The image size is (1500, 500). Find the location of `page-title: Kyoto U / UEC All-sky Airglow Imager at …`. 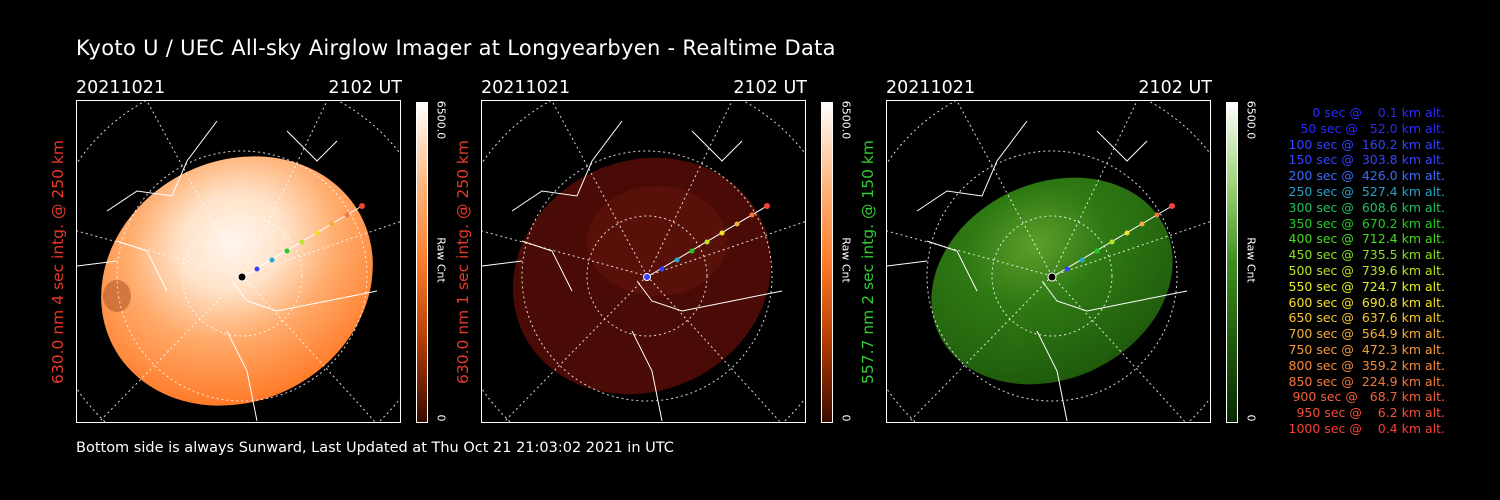

page-title: Kyoto U / UEC All-sky Airglow Imager at … is located at coordinates (456, 48).